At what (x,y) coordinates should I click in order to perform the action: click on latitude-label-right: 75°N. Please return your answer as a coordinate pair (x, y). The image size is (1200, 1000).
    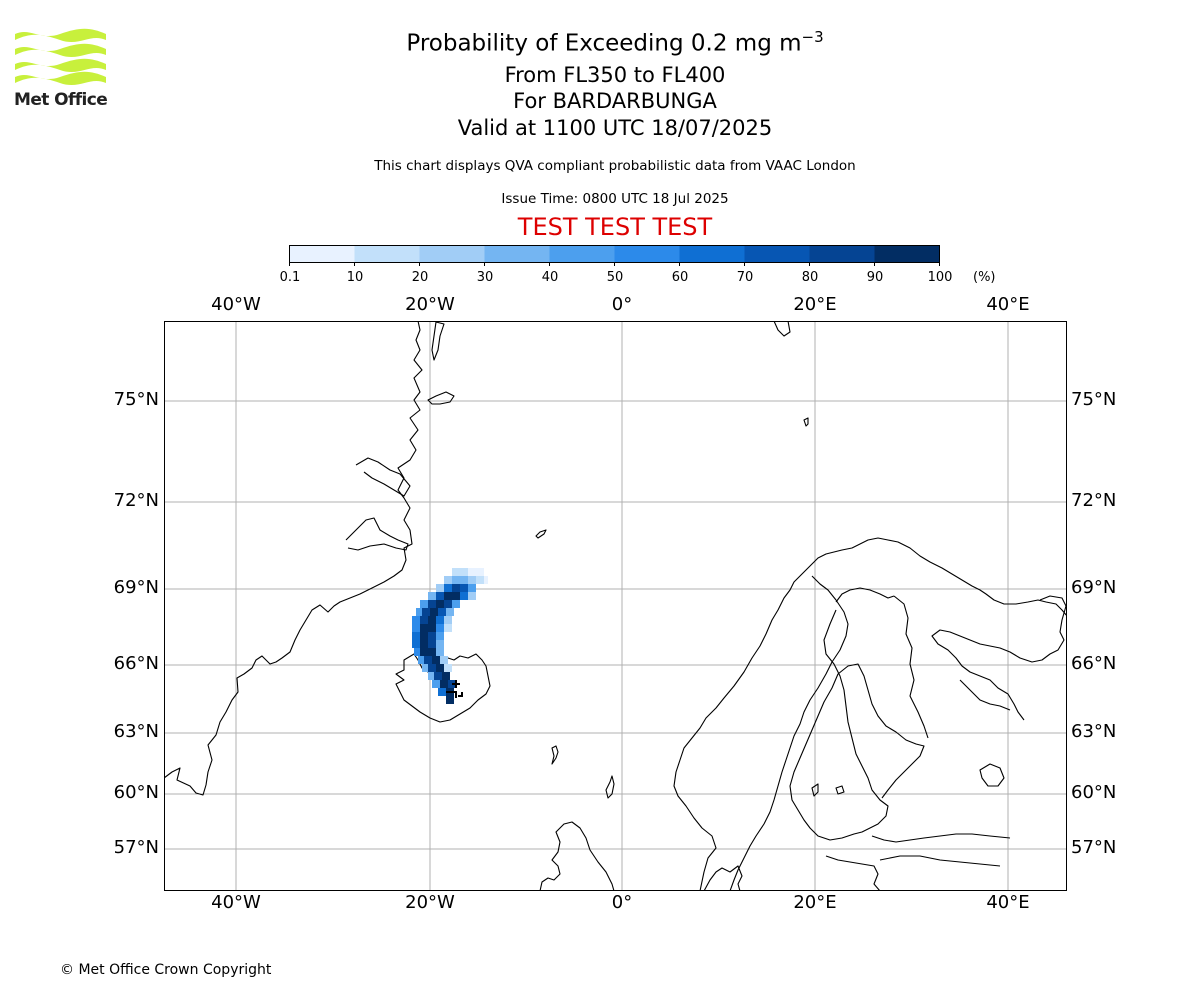
    Looking at the image, I should click on (1094, 399).